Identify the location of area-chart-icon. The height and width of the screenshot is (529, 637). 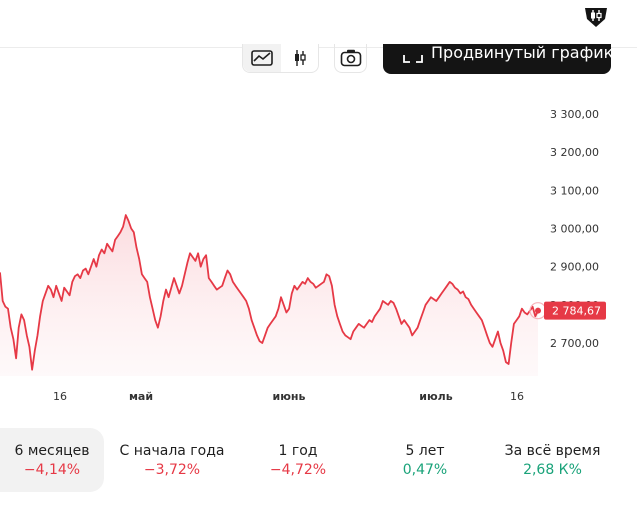
(262, 58).